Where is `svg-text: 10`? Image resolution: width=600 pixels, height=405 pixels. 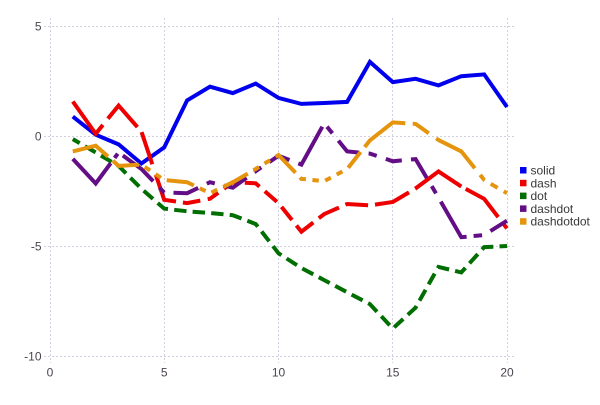
svg-text: 10 is located at coordinates (279, 373).